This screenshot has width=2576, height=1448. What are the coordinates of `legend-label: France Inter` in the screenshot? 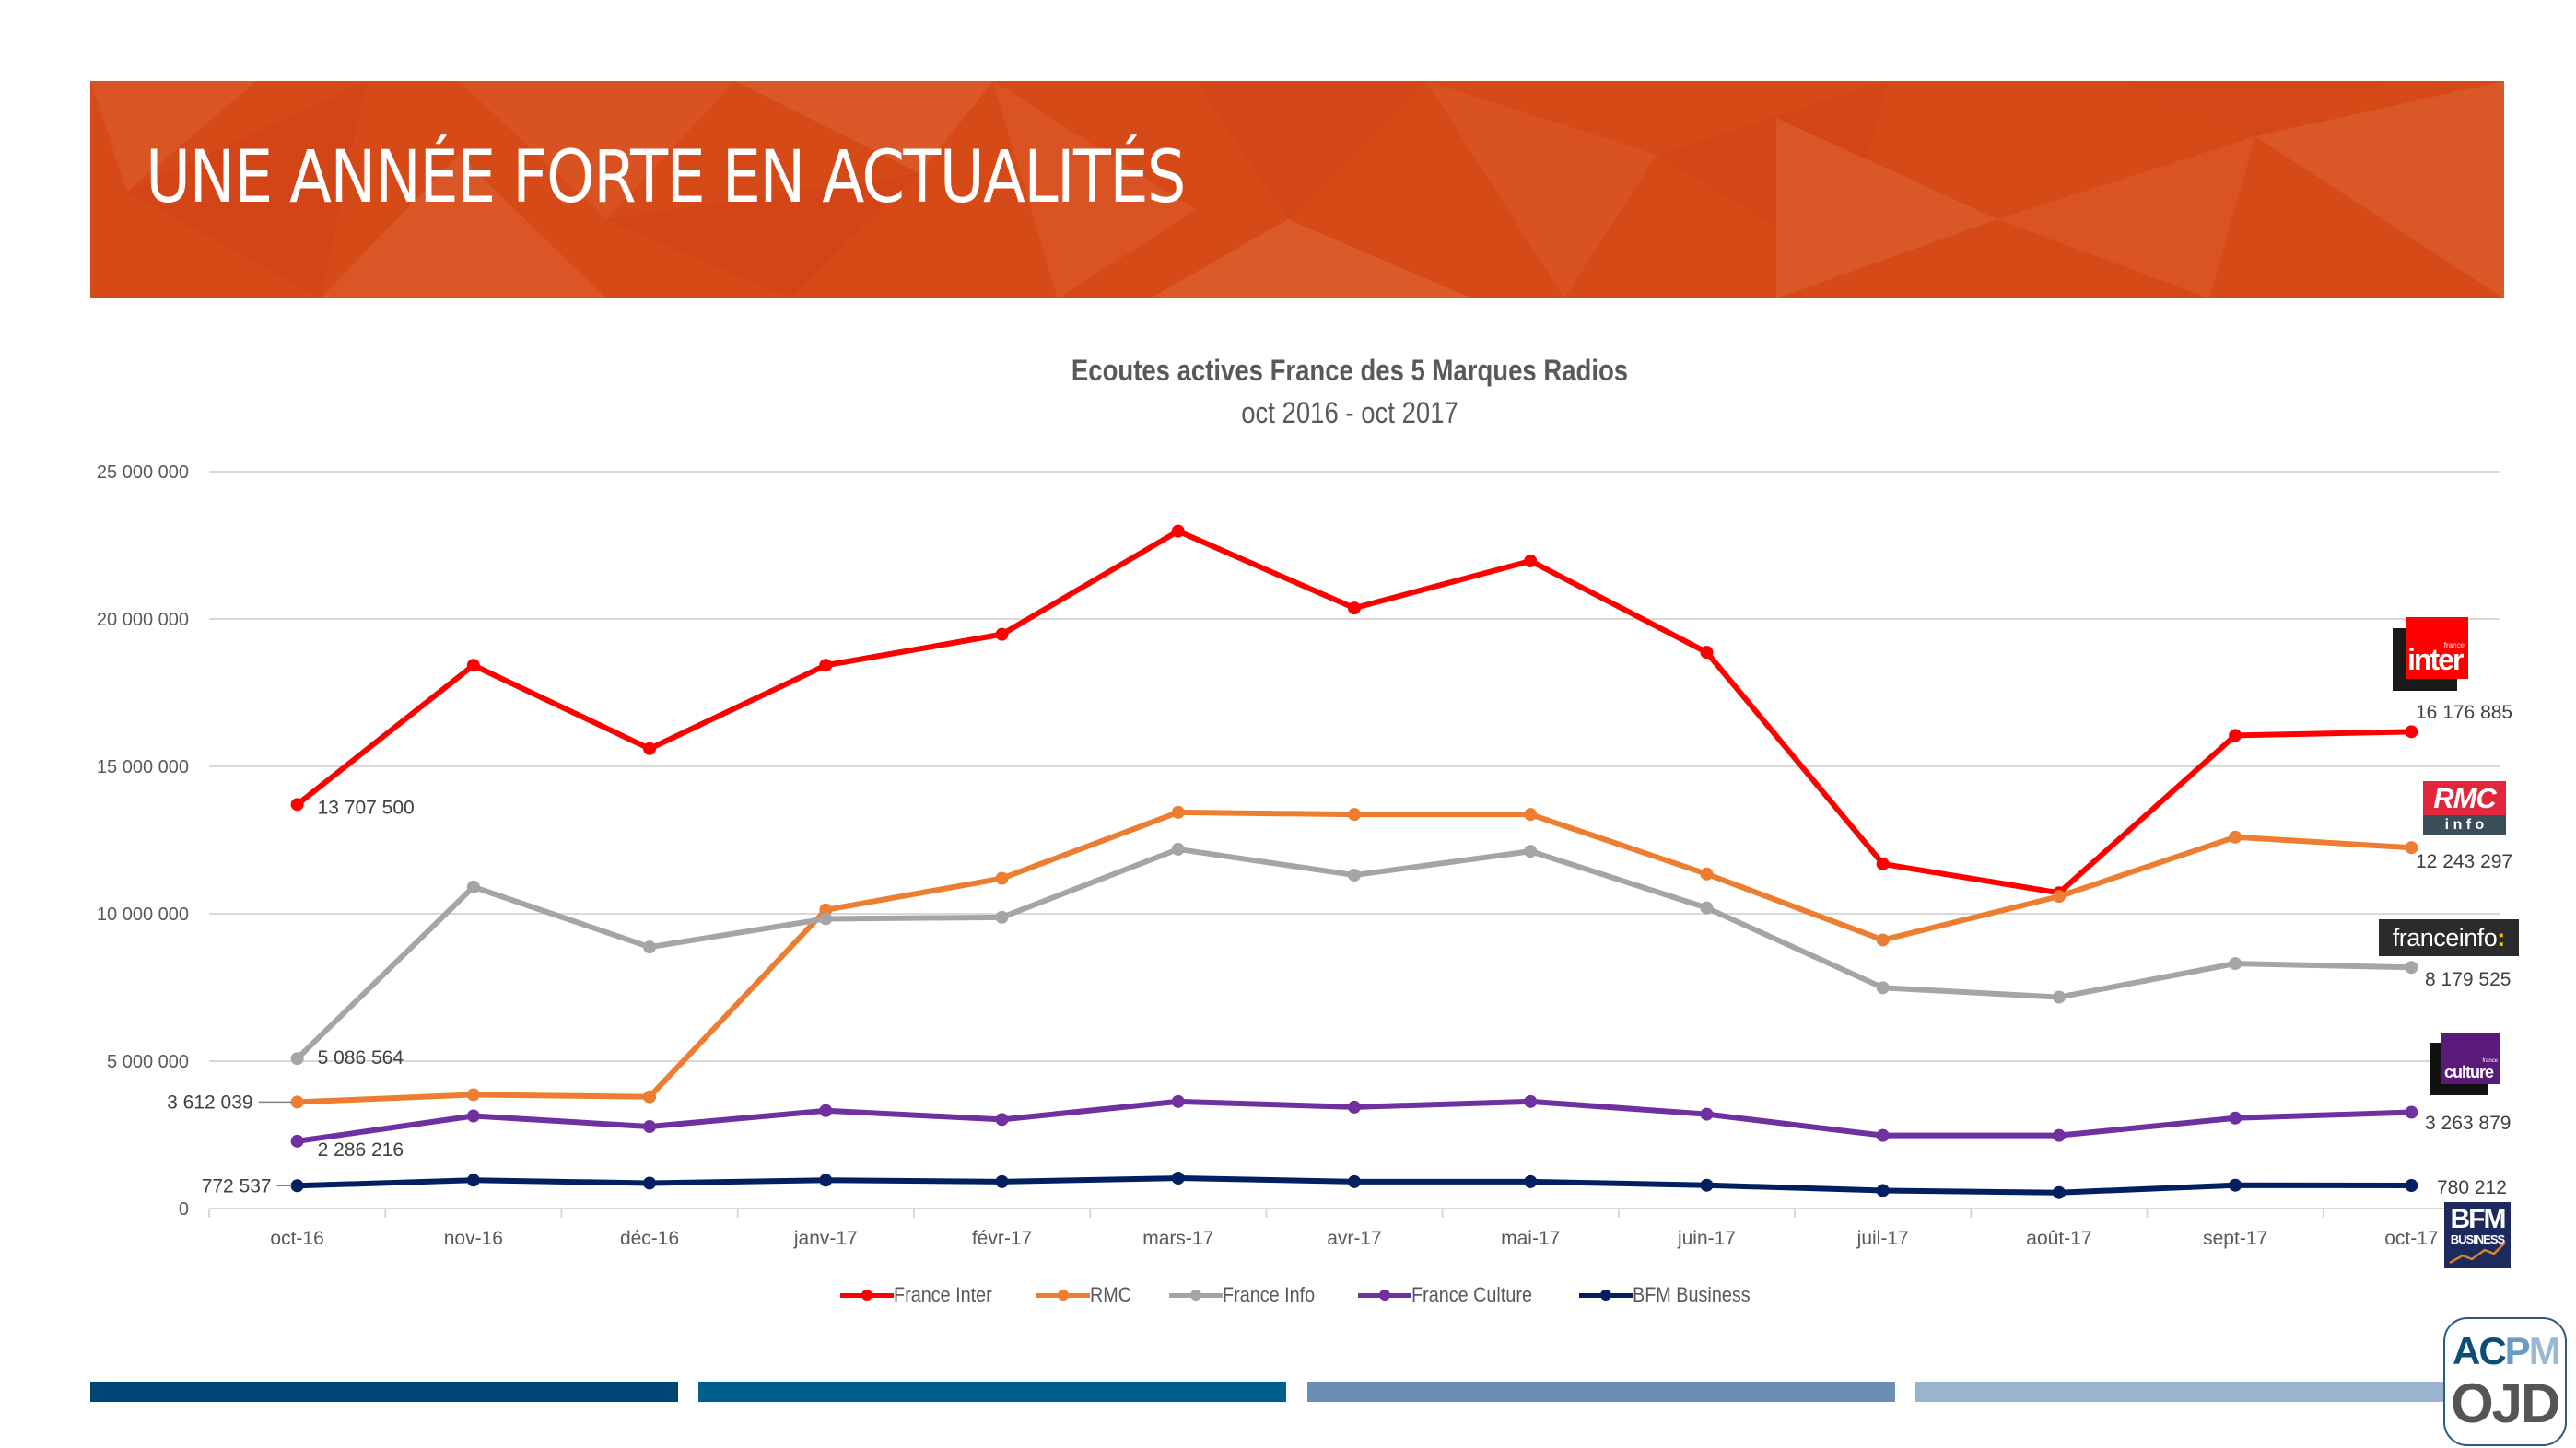 It's located at (943, 1295).